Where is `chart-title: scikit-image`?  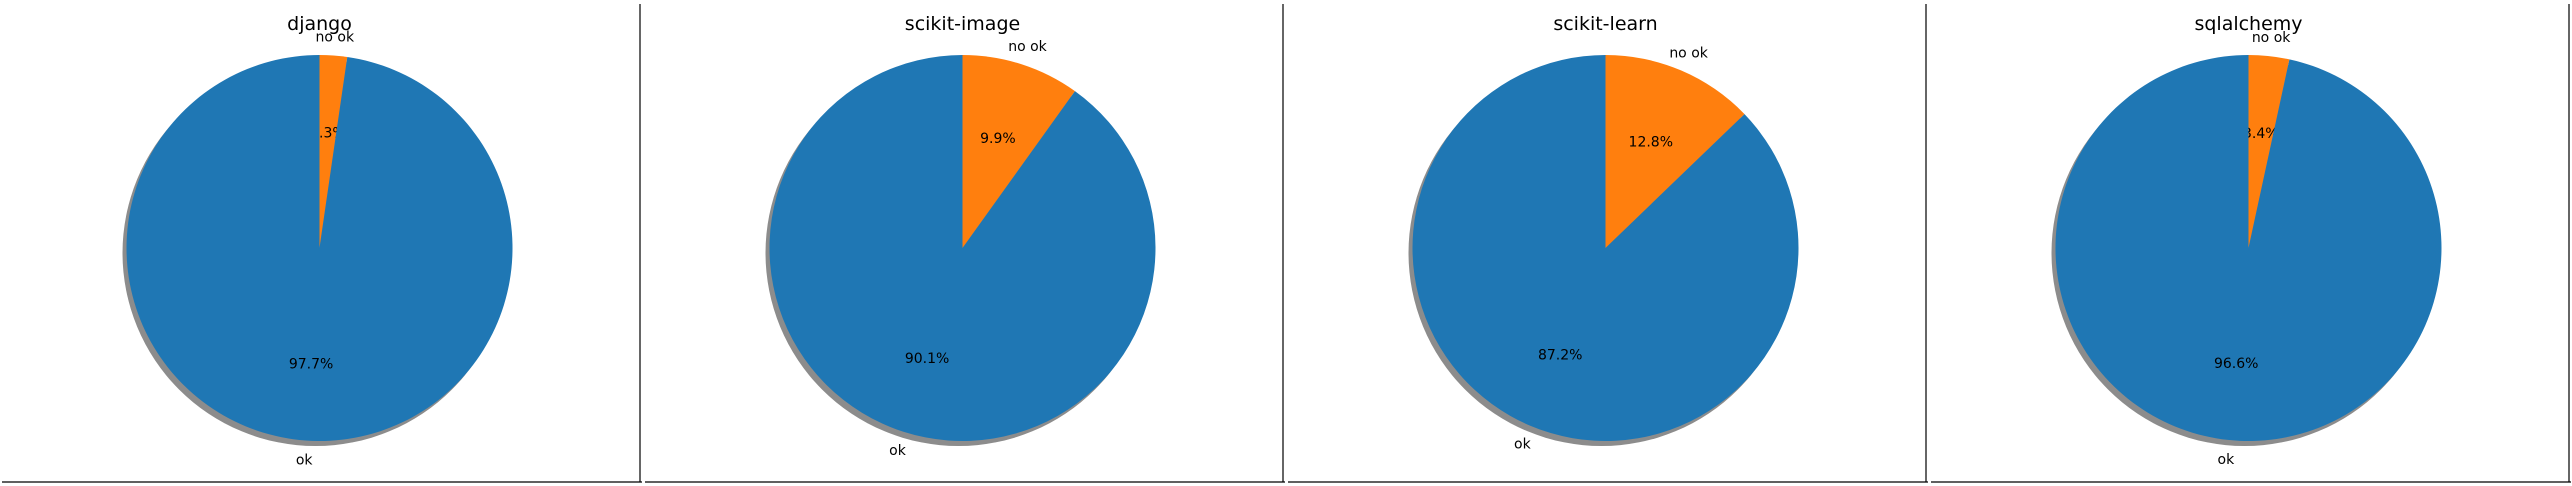
chart-title: scikit-image is located at coordinates (962, 24).